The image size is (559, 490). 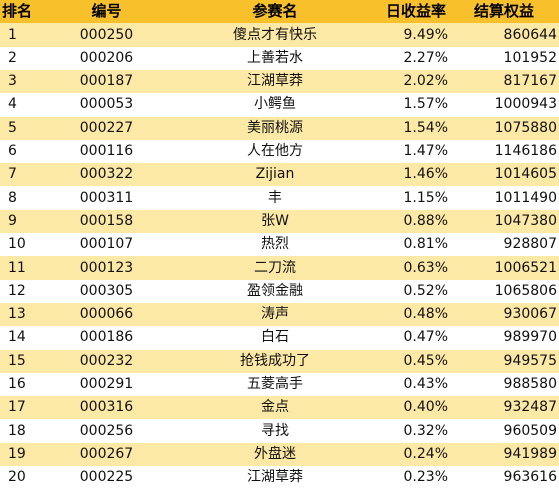 What do you see at coordinates (106, 57) in the screenshot?
I see `cell-code: 000206` at bounding box center [106, 57].